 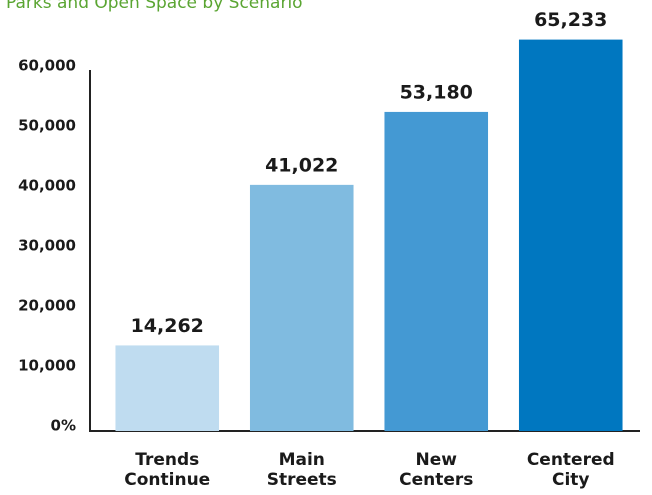 What do you see at coordinates (47, 66) in the screenshot?
I see `y-tick-label: 60,000` at bounding box center [47, 66].